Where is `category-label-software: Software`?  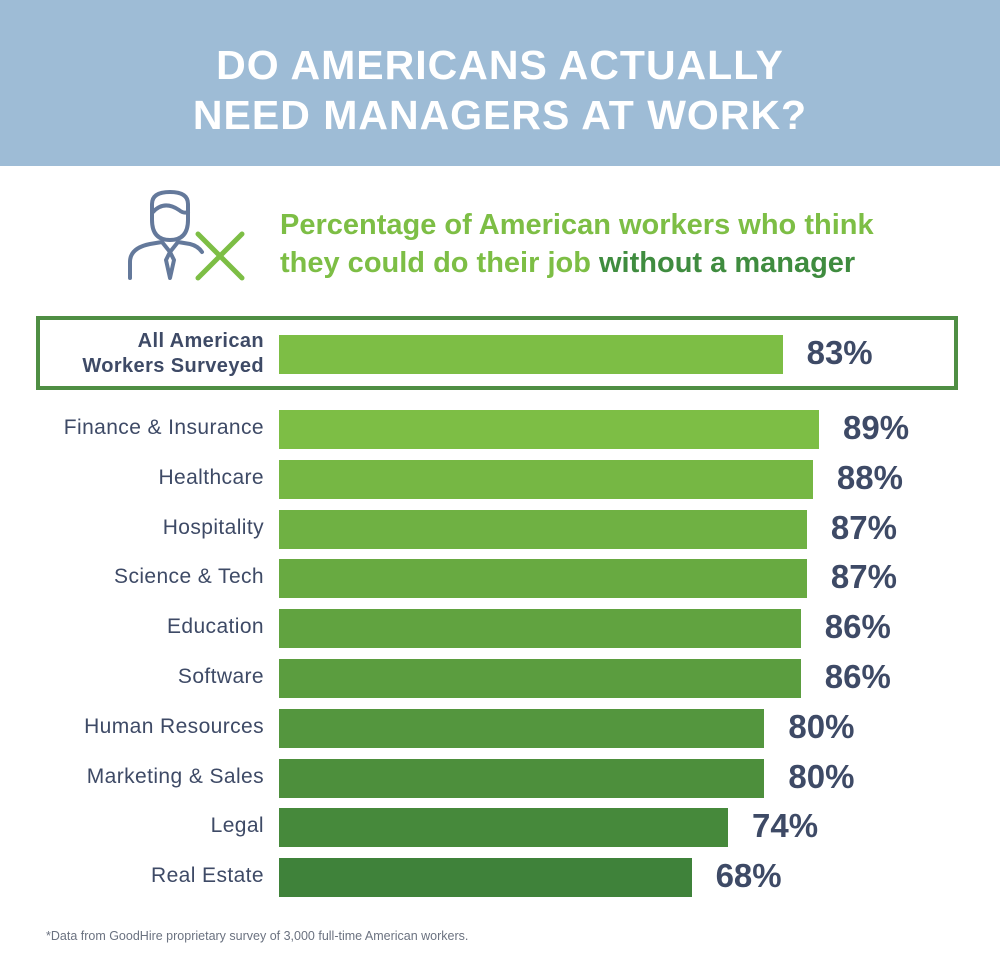
category-label-software: Software is located at coordinates (220, 676).